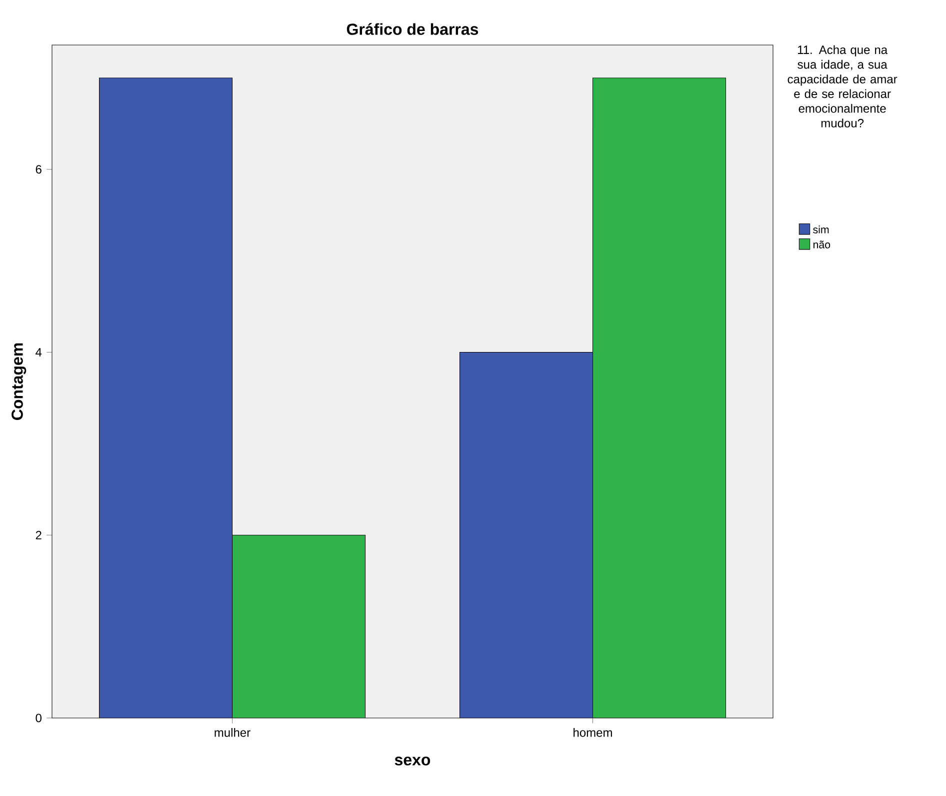  Describe the element at coordinates (821, 230) in the screenshot. I see `legend-label: sim` at that location.